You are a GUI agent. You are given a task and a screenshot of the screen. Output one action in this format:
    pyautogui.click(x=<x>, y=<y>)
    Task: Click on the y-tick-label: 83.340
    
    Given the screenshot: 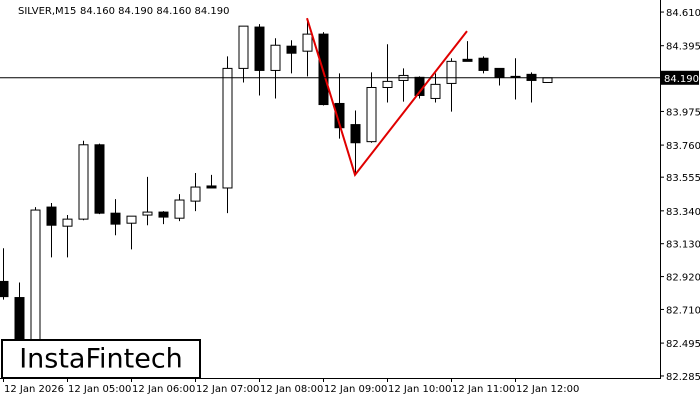 What is the action you would take?
    pyautogui.click(x=683, y=212)
    